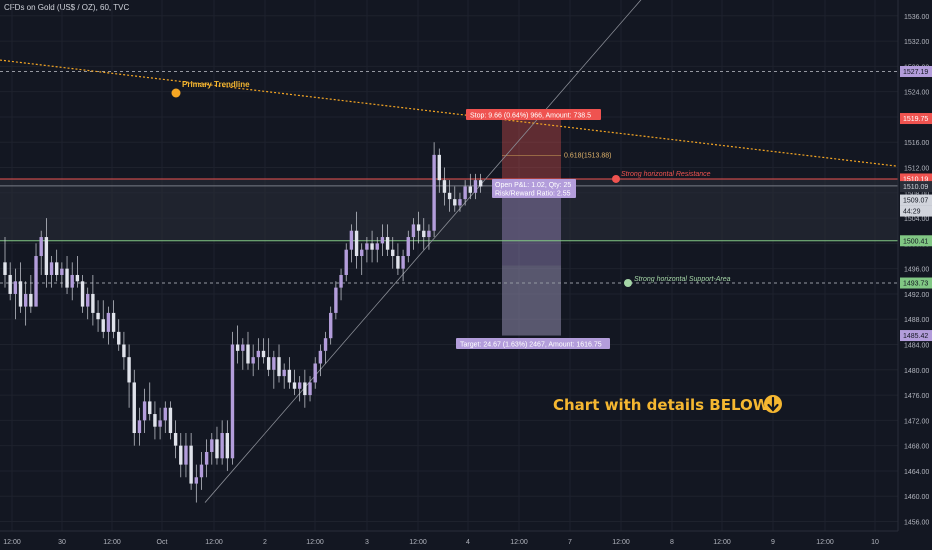 The height and width of the screenshot is (550, 932). I want to click on x-tick-label: 30, so click(62, 542).